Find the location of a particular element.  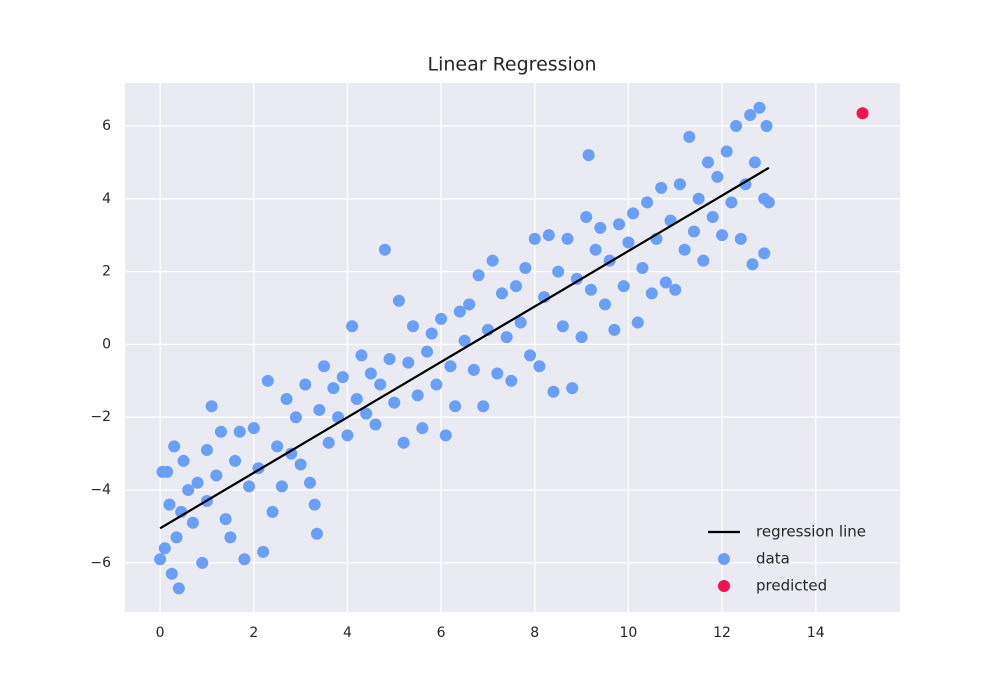

y-tick-label: 6 is located at coordinates (106, 126).